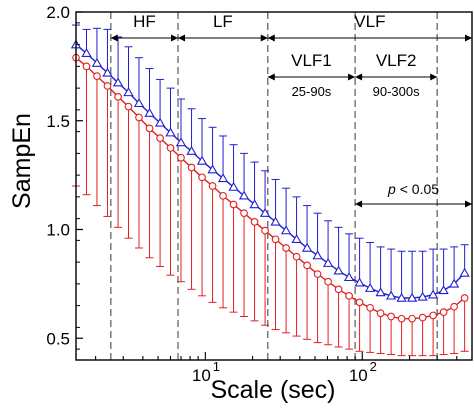  What do you see at coordinates (391, 189) in the screenshot?
I see `p-symbol: p` at bounding box center [391, 189].